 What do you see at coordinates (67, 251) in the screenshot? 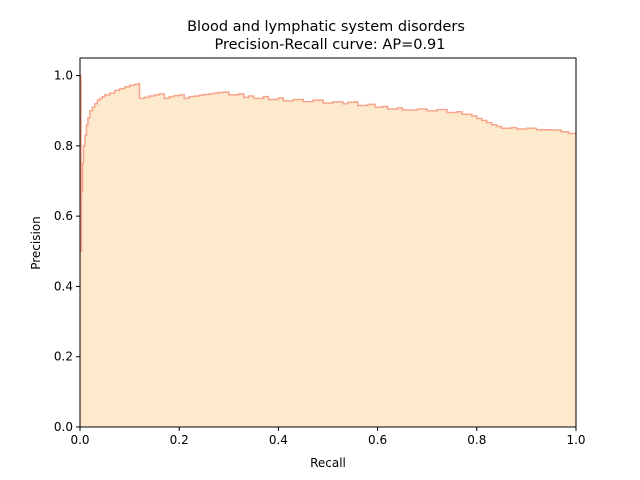
I see `y-axis-ticks: 0.0 0.2 0.4 0.6 0.8 1.0` at bounding box center [67, 251].